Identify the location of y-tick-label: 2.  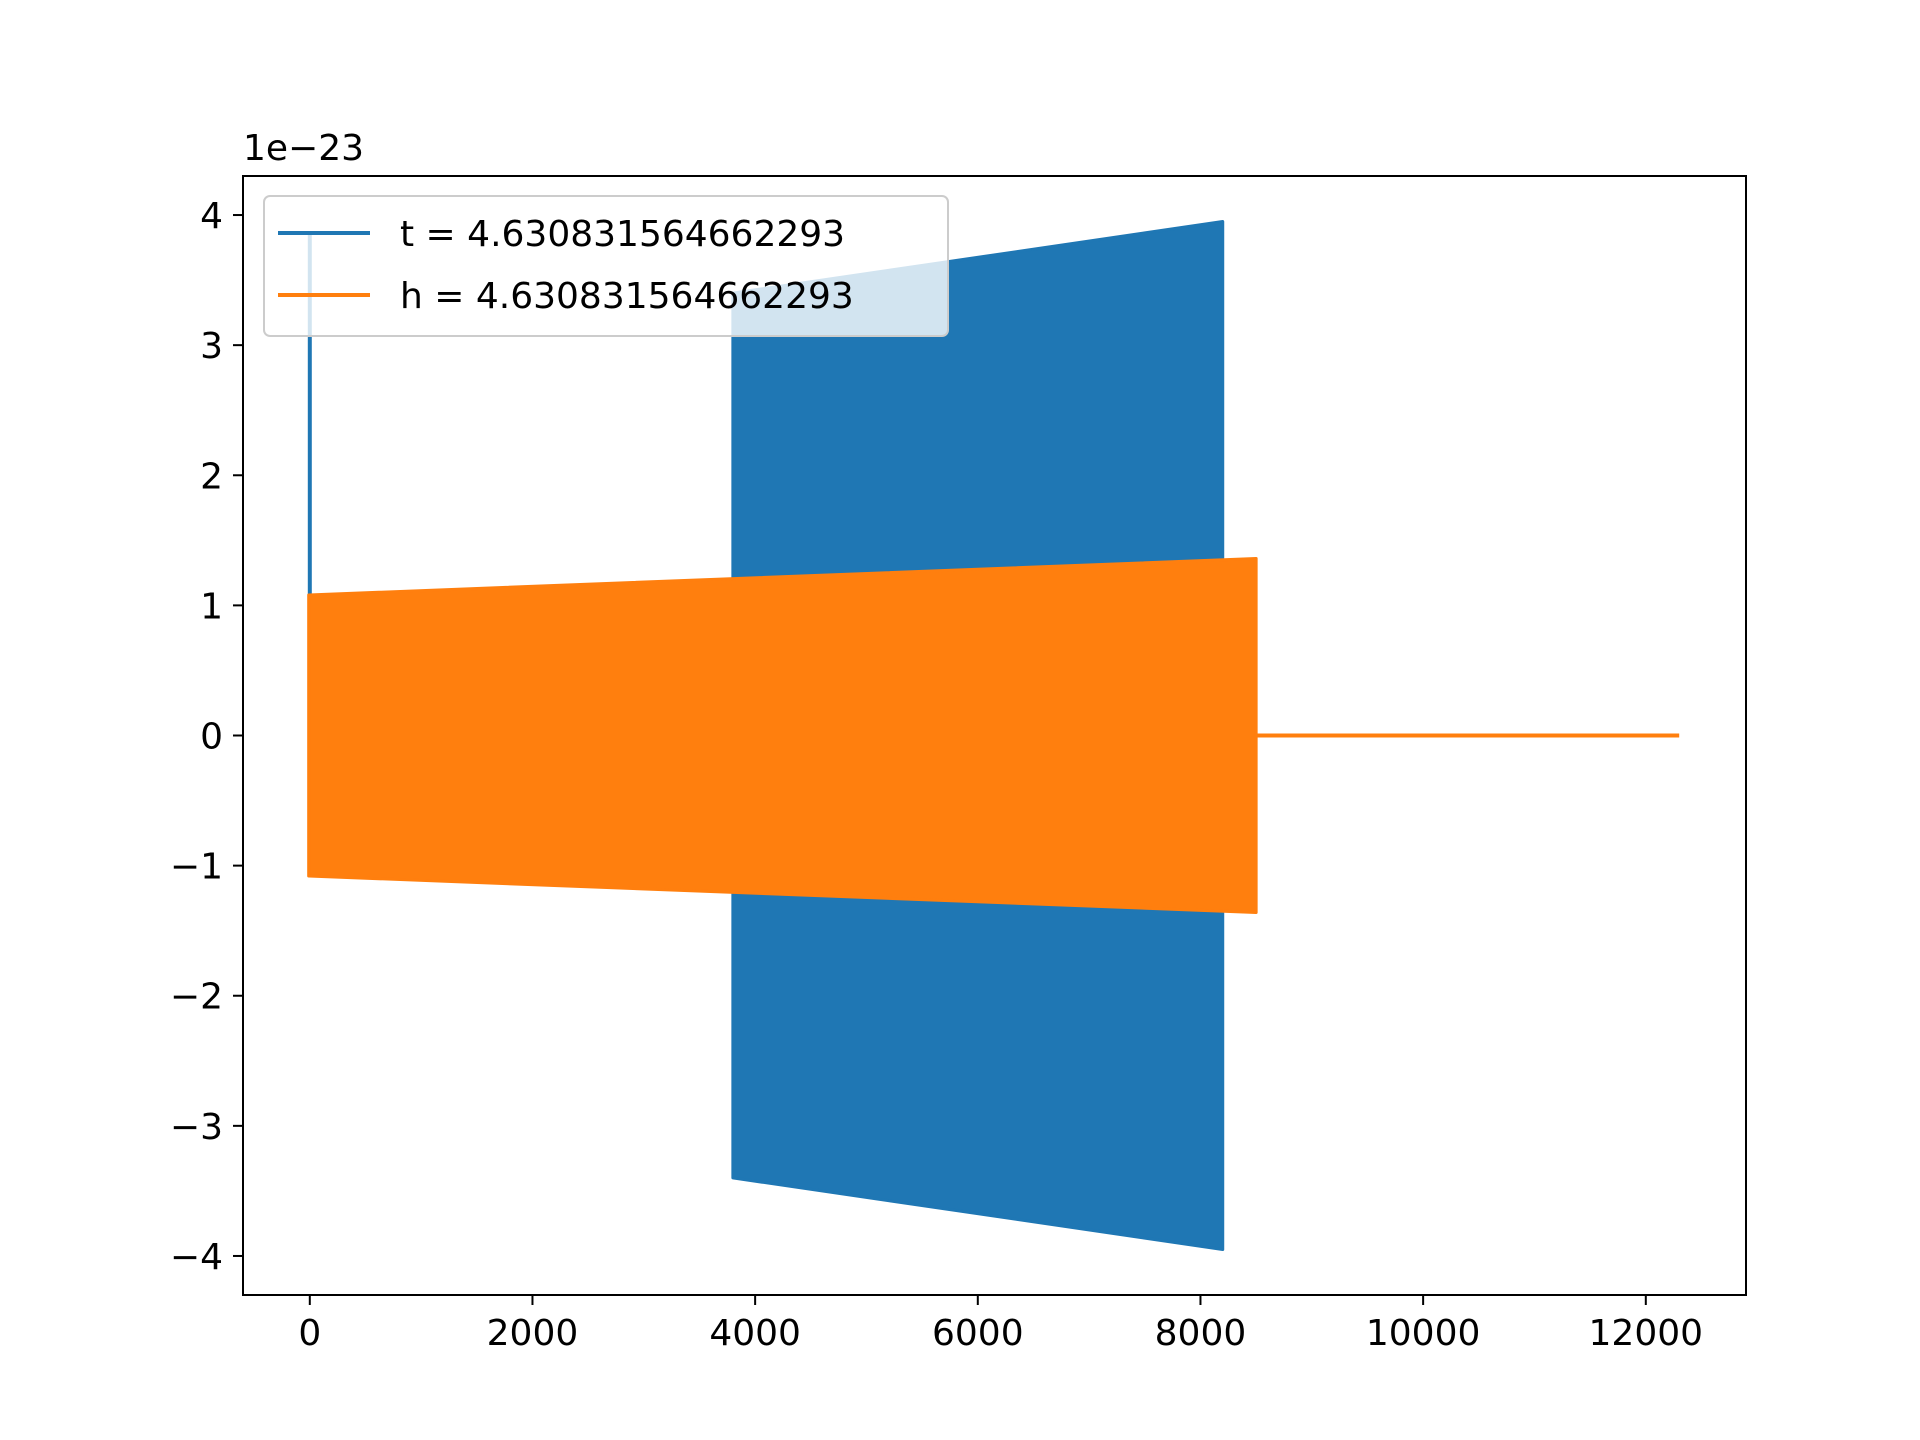
(211, 476).